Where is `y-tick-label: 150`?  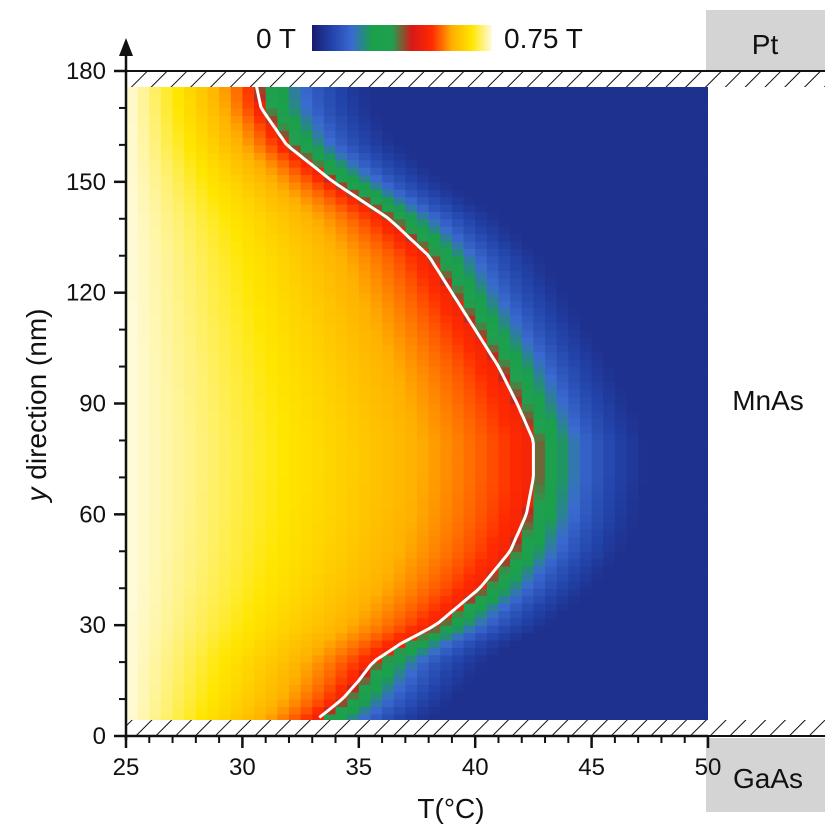 y-tick-label: 150 is located at coordinates (86, 182).